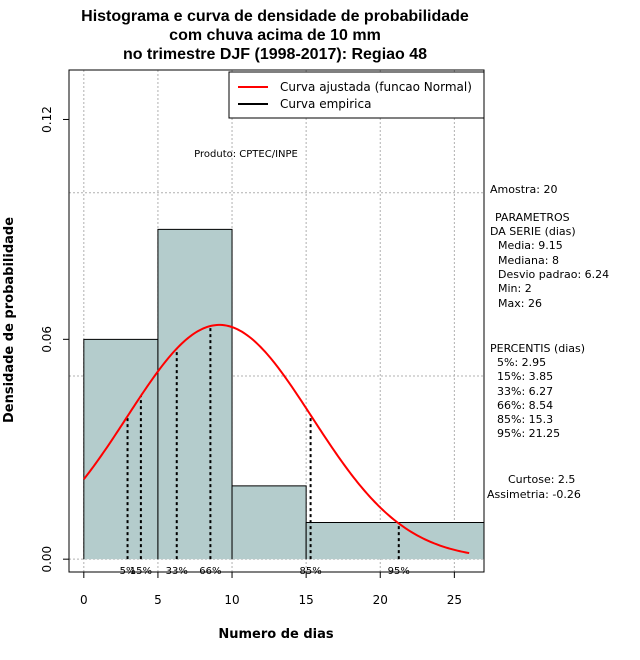 The image size is (640, 660). What do you see at coordinates (533, 231) in the screenshot?
I see `parameters-subheading: DA SERIE (dias)` at bounding box center [533, 231].